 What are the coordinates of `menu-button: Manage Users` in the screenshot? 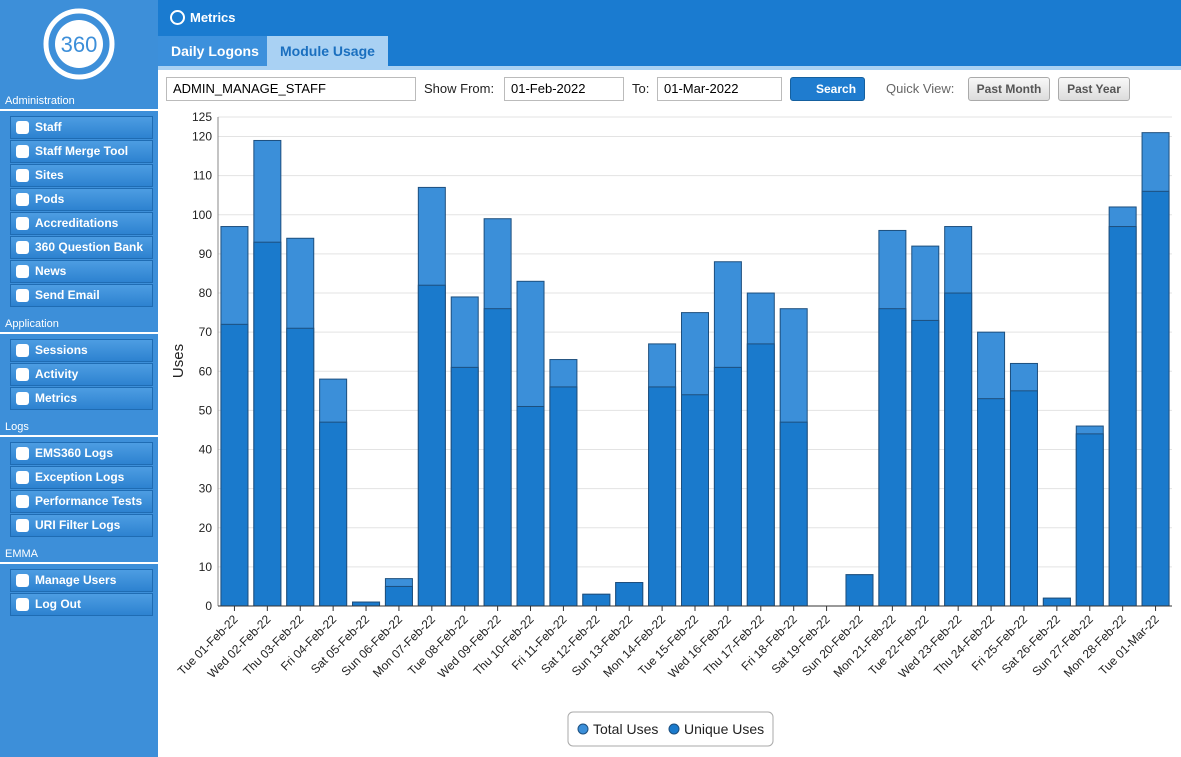 It's located at (81, 580).